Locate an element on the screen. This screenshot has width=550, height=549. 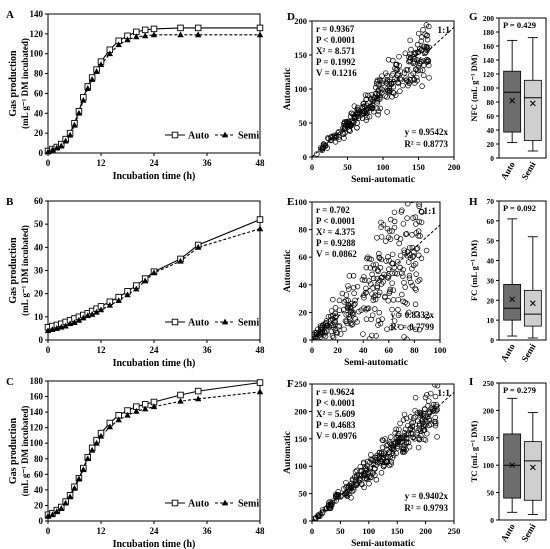
series-line-semi is located at coordinates (154, 454).